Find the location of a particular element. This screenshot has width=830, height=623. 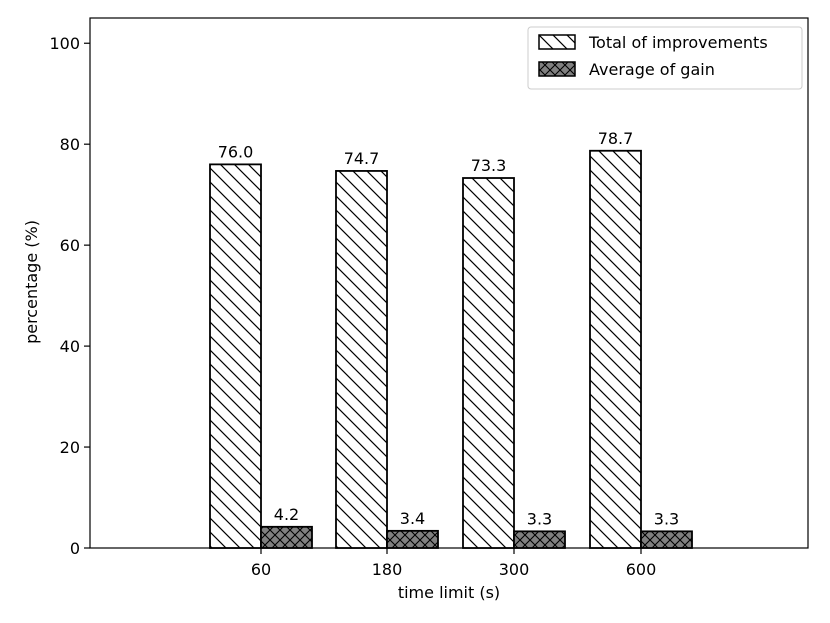

x-tick-label: 180 is located at coordinates (387, 569).